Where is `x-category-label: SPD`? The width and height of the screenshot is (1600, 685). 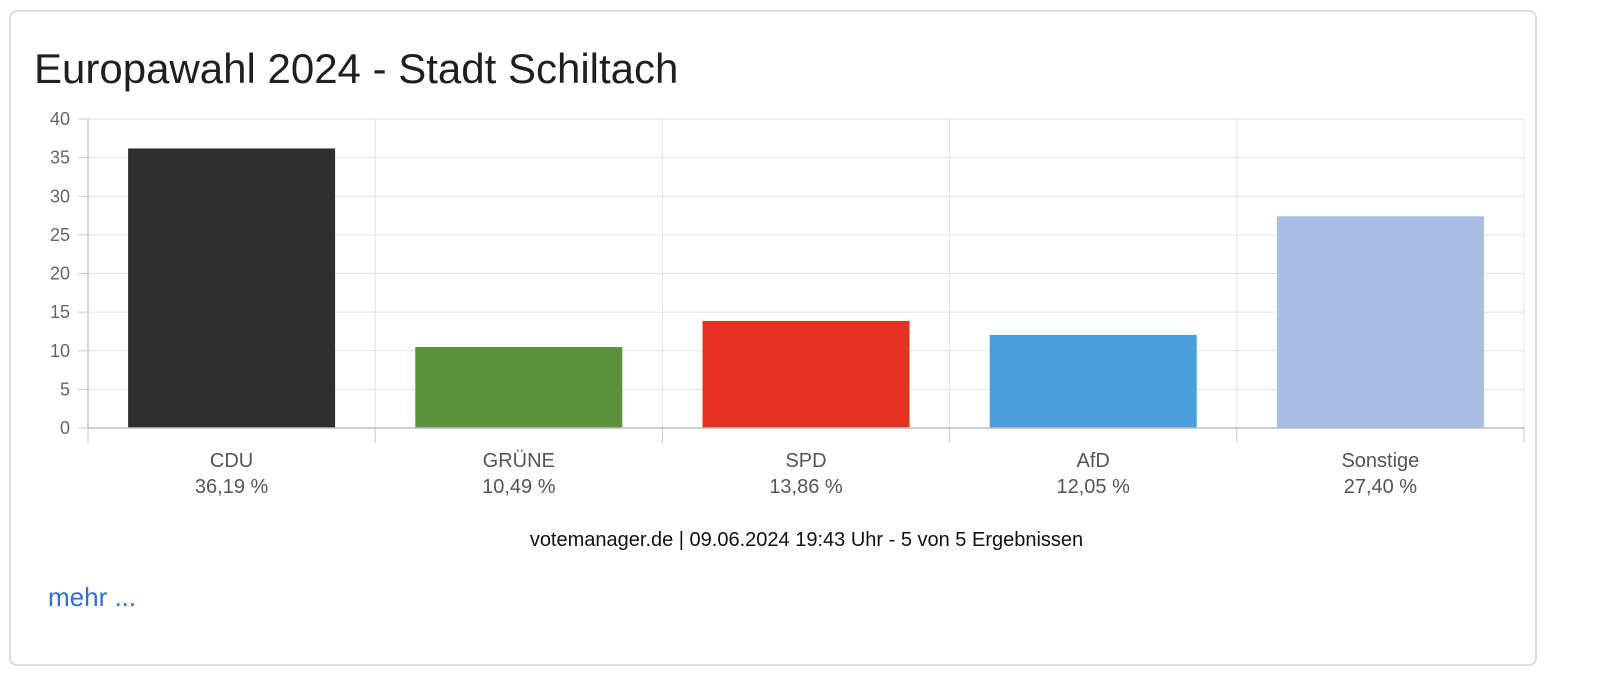
x-category-label: SPD is located at coordinates (805, 461).